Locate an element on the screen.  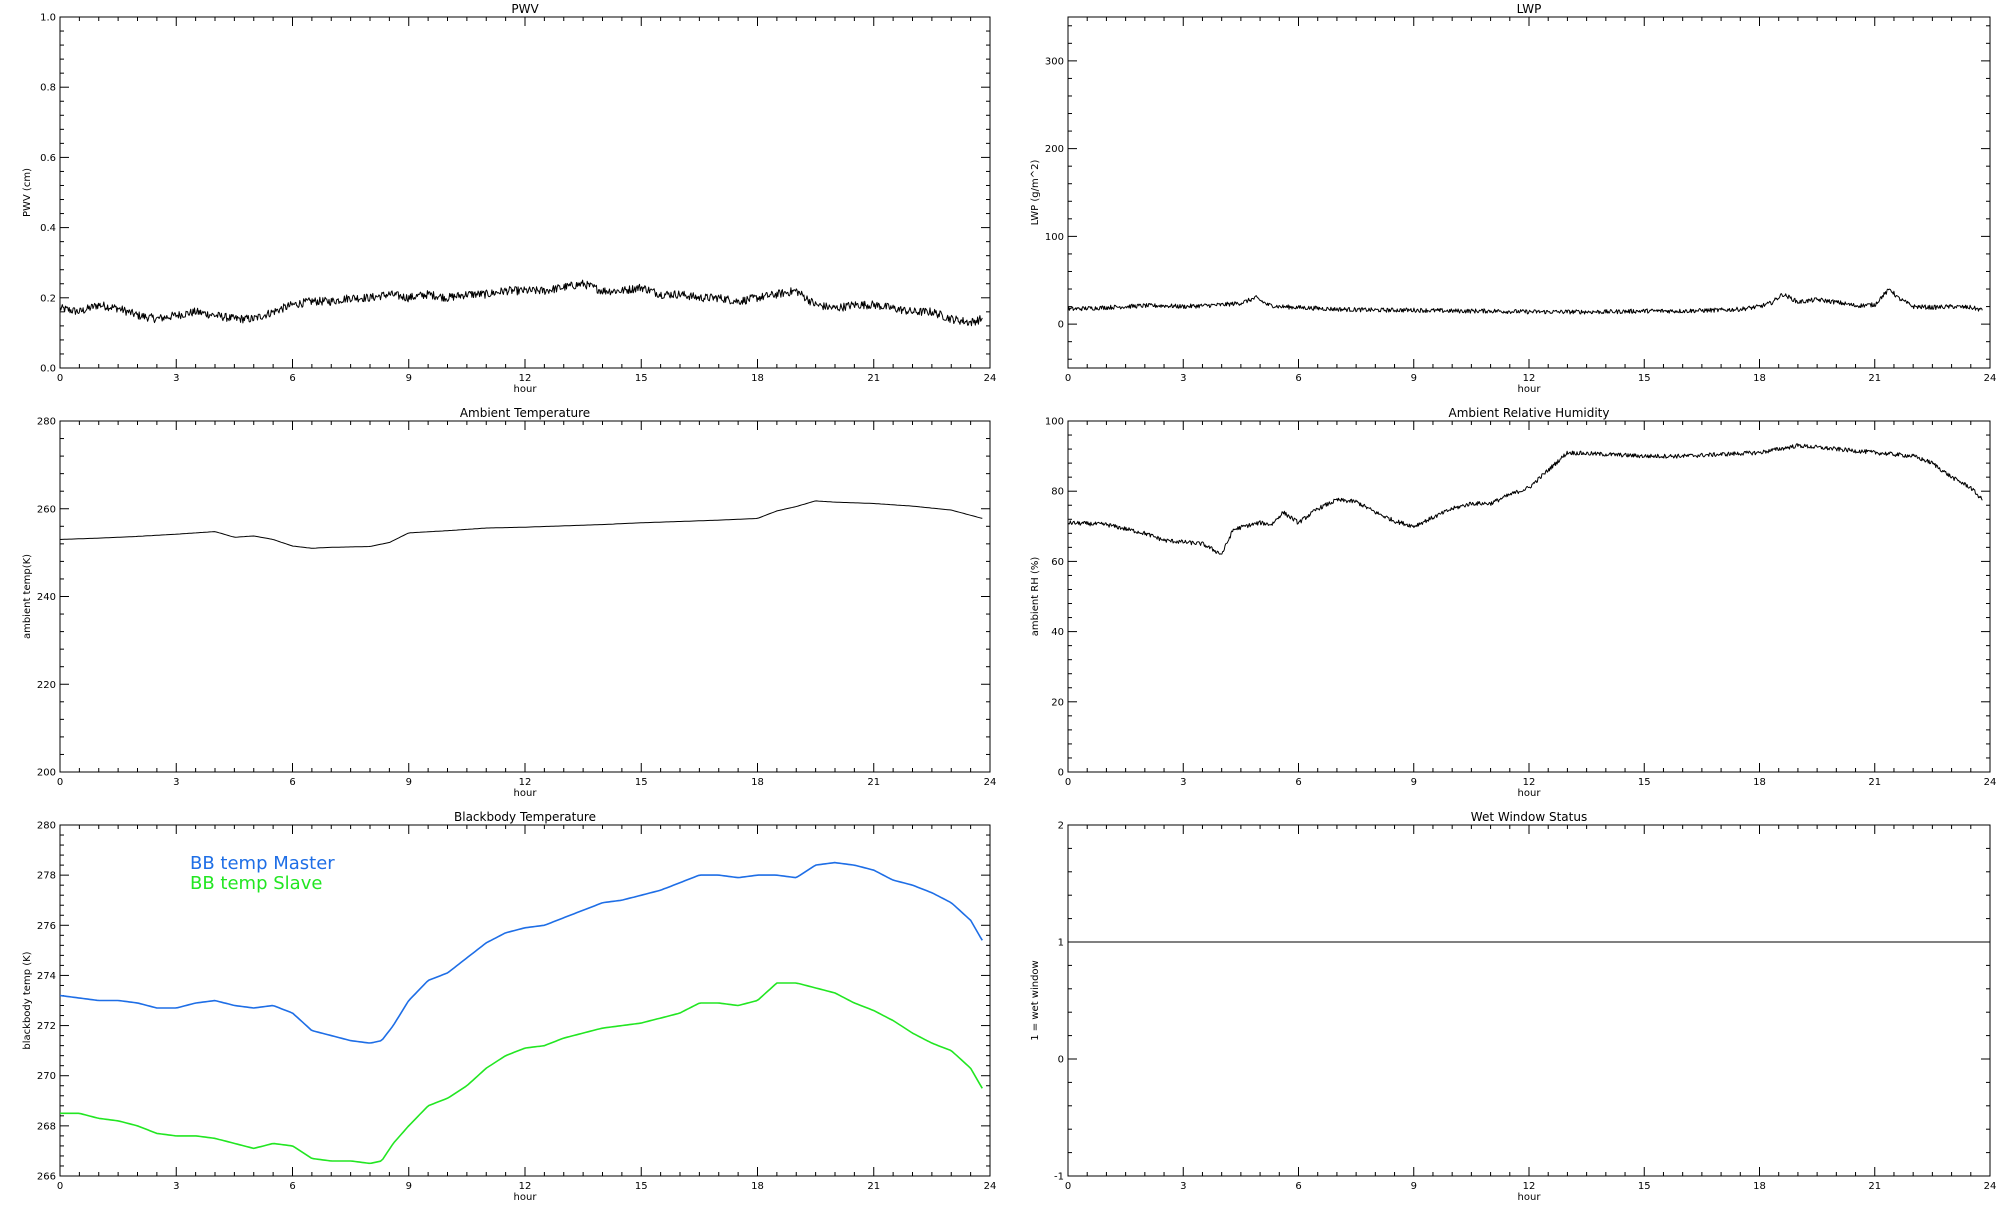
pwv-y-tick-label: 0.4 is located at coordinates (48, 228).